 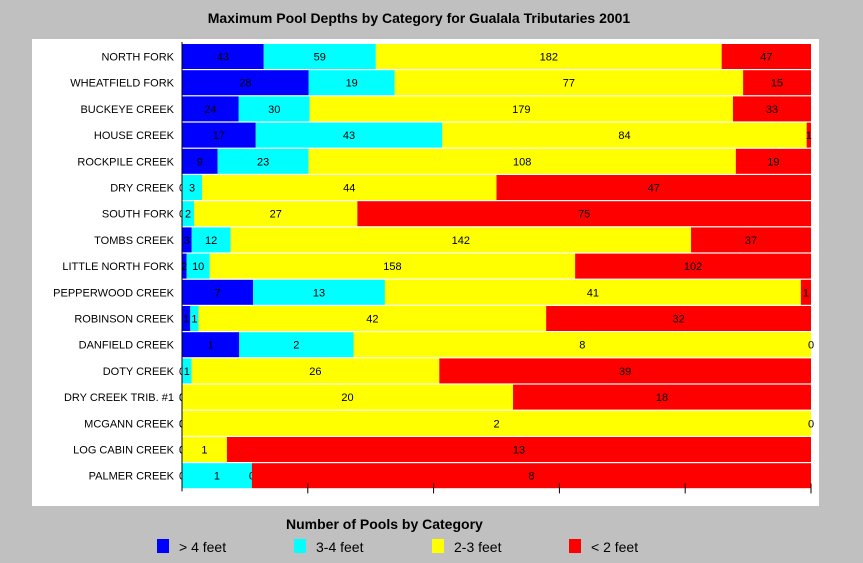 What do you see at coordinates (751, 241) in the screenshot?
I see `data-label: 37` at bounding box center [751, 241].